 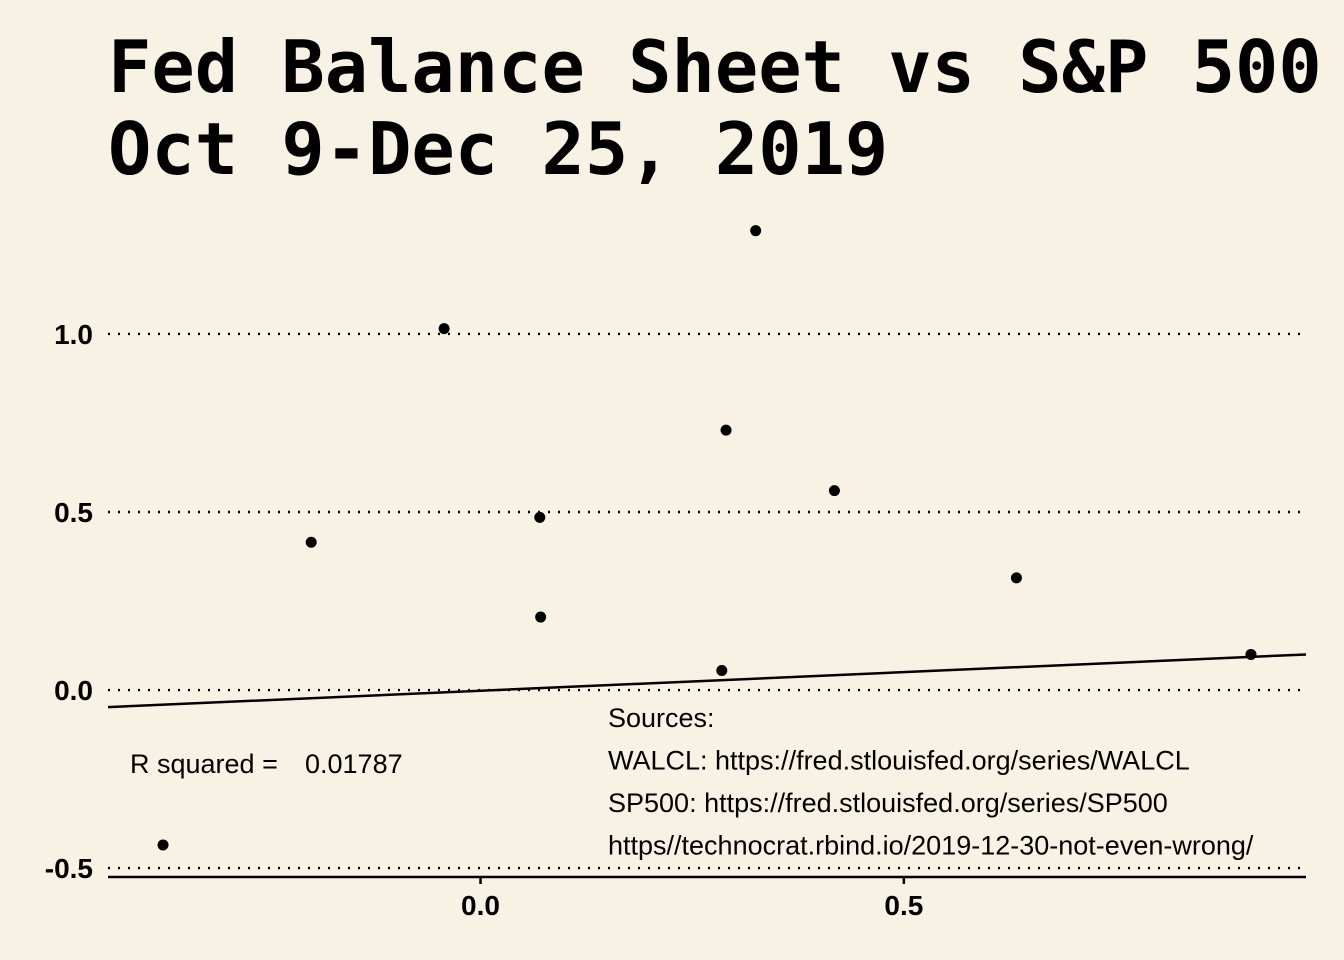 What do you see at coordinates (661, 718) in the screenshot?
I see `source-line: Sources:` at bounding box center [661, 718].